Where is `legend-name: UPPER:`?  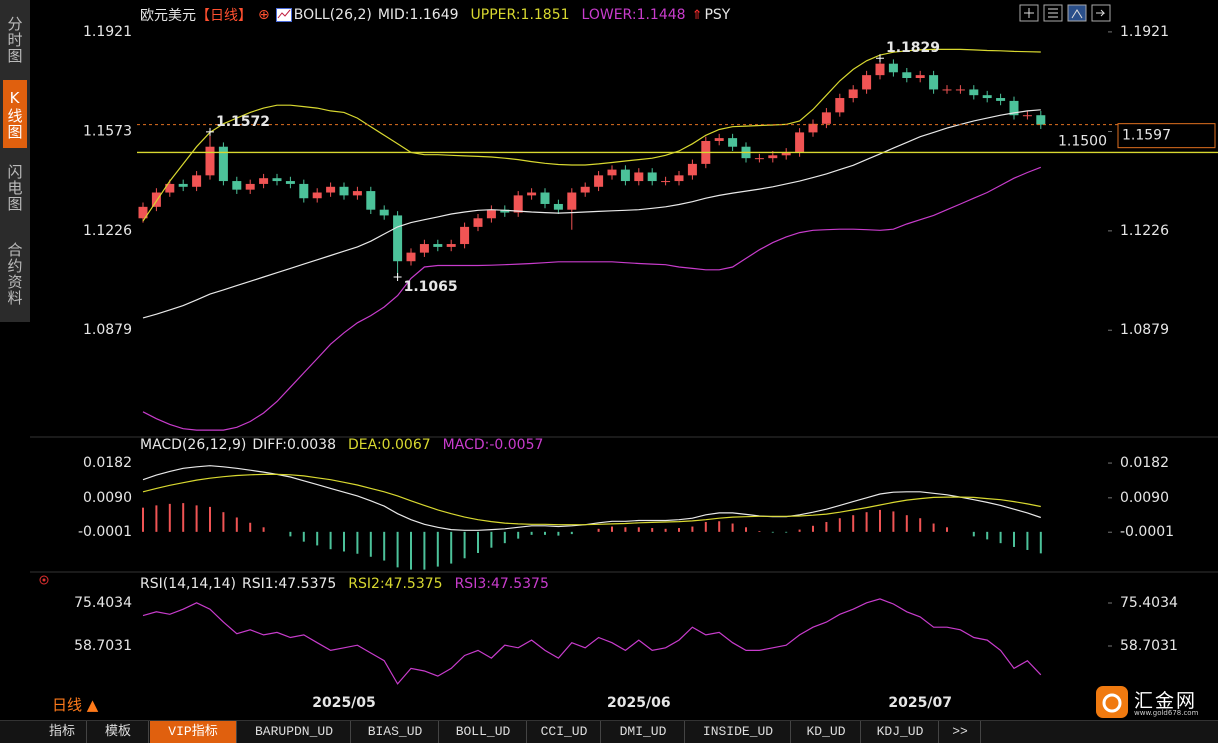 legend-name: UPPER: is located at coordinates (495, 15).